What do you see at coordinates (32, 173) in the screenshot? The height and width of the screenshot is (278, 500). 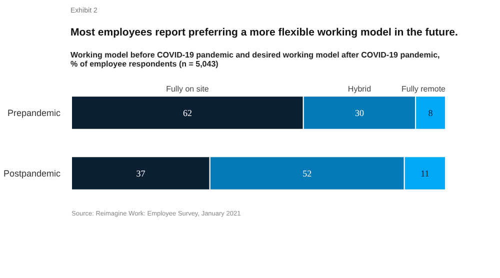 I see `y-tick-label: Postpandemic` at bounding box center [32, 173].